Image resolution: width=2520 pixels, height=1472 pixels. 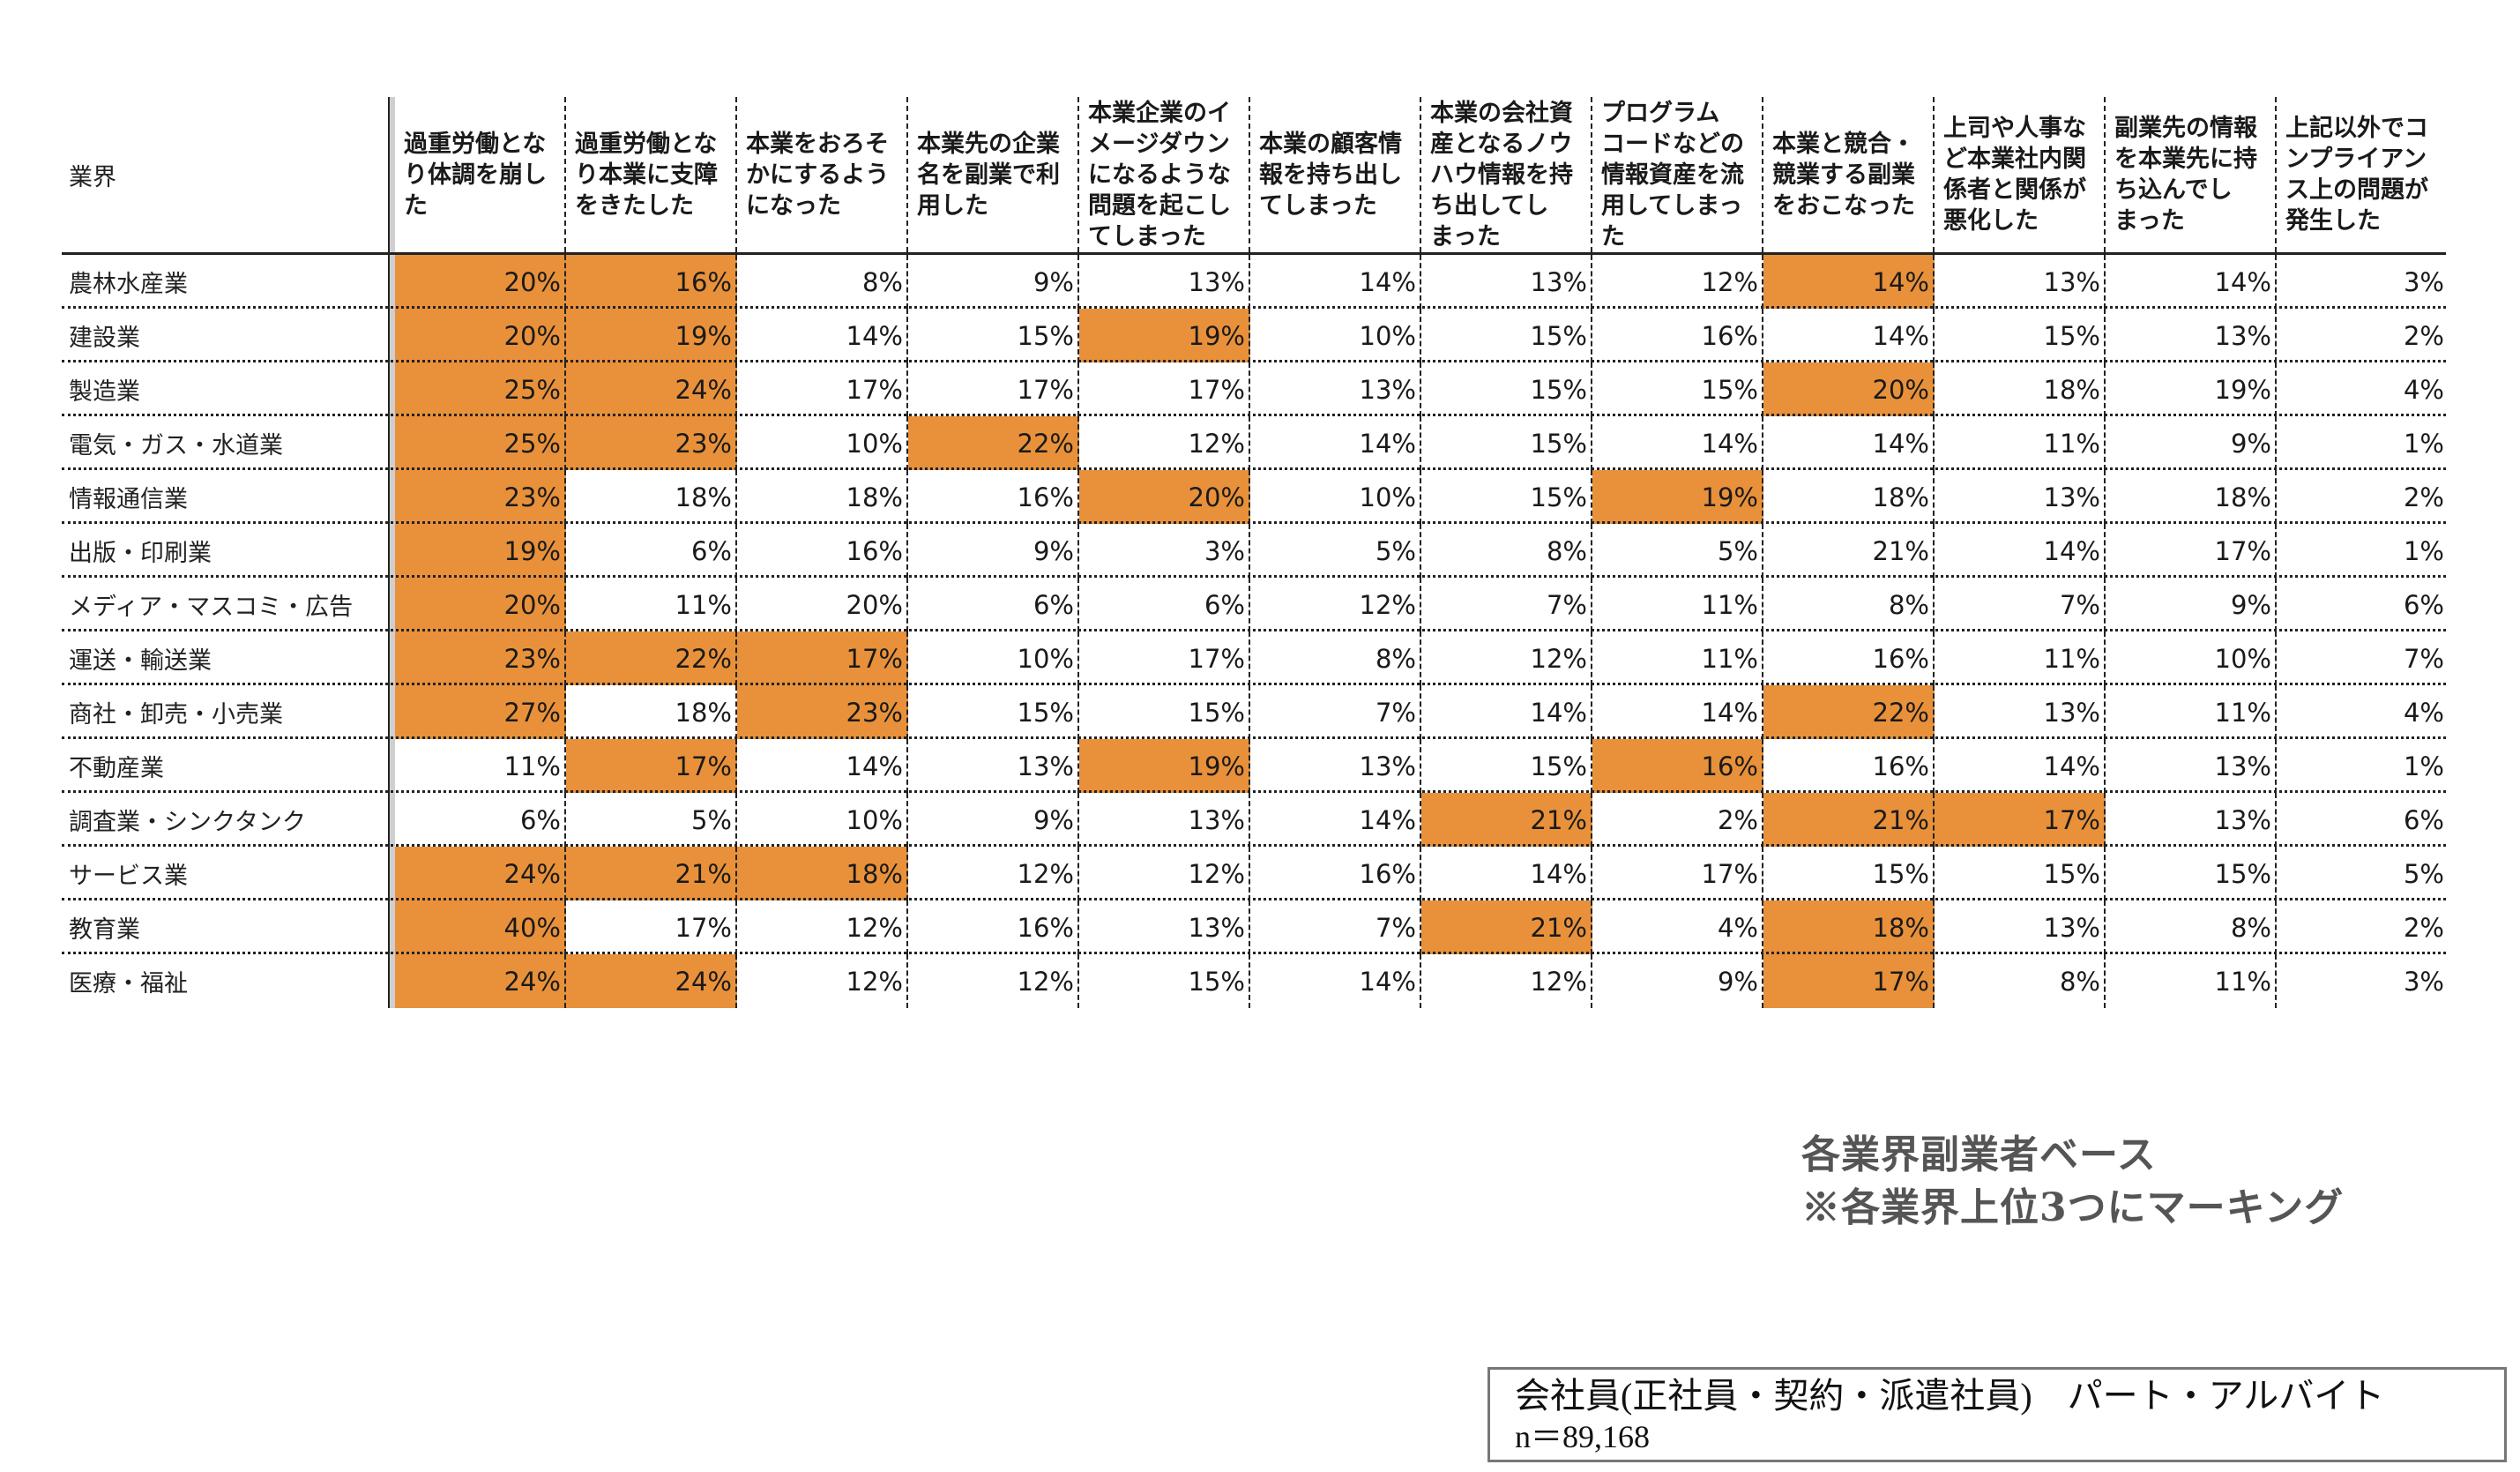 What do you see at coordinates (1330, 175) in the screenshot?
I see `column-header-line: 報を持ち出し` at bounding box center [1330, 175].